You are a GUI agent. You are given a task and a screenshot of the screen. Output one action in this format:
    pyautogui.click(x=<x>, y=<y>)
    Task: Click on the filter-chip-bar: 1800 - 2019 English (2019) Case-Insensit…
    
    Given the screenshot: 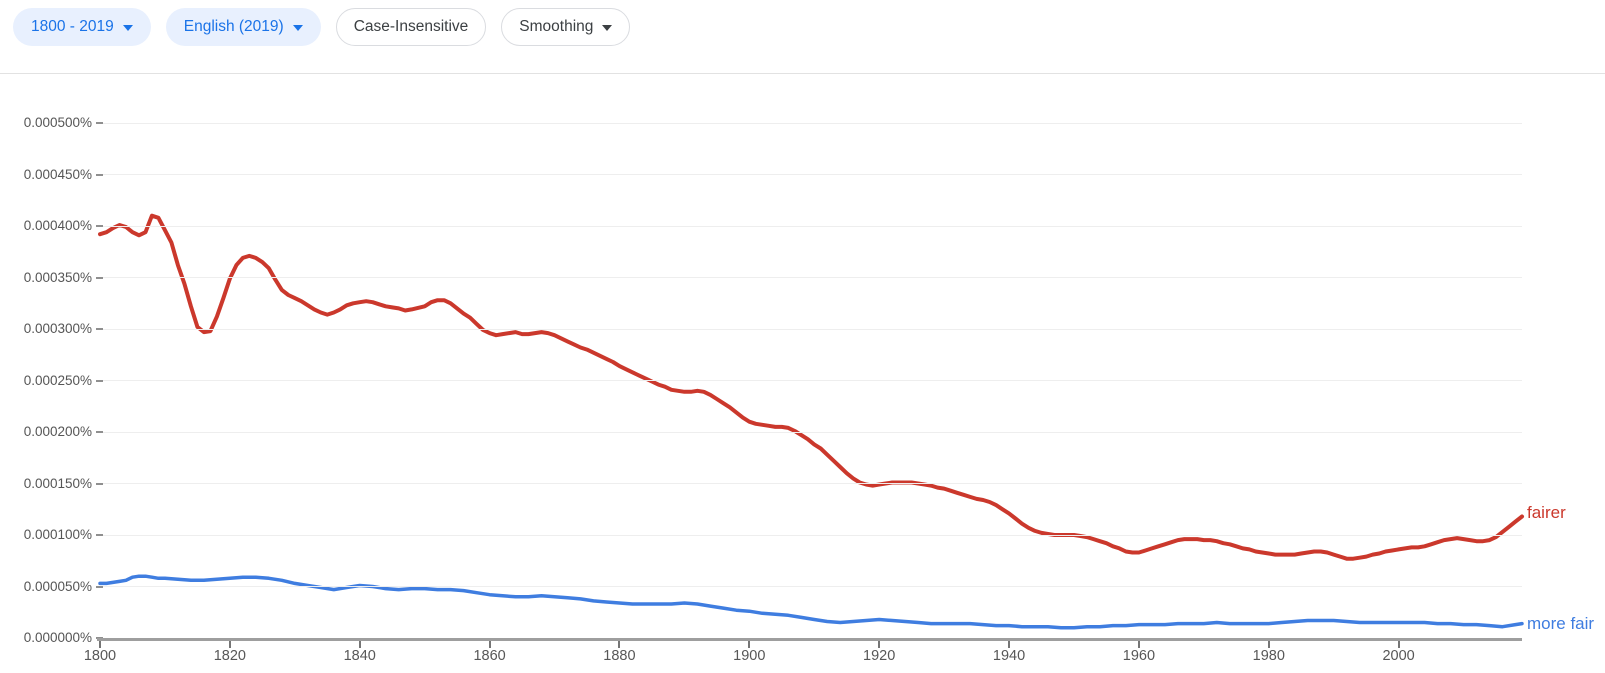 What is the action you would take?
    pyautogui.click(x=322, y=27)
    